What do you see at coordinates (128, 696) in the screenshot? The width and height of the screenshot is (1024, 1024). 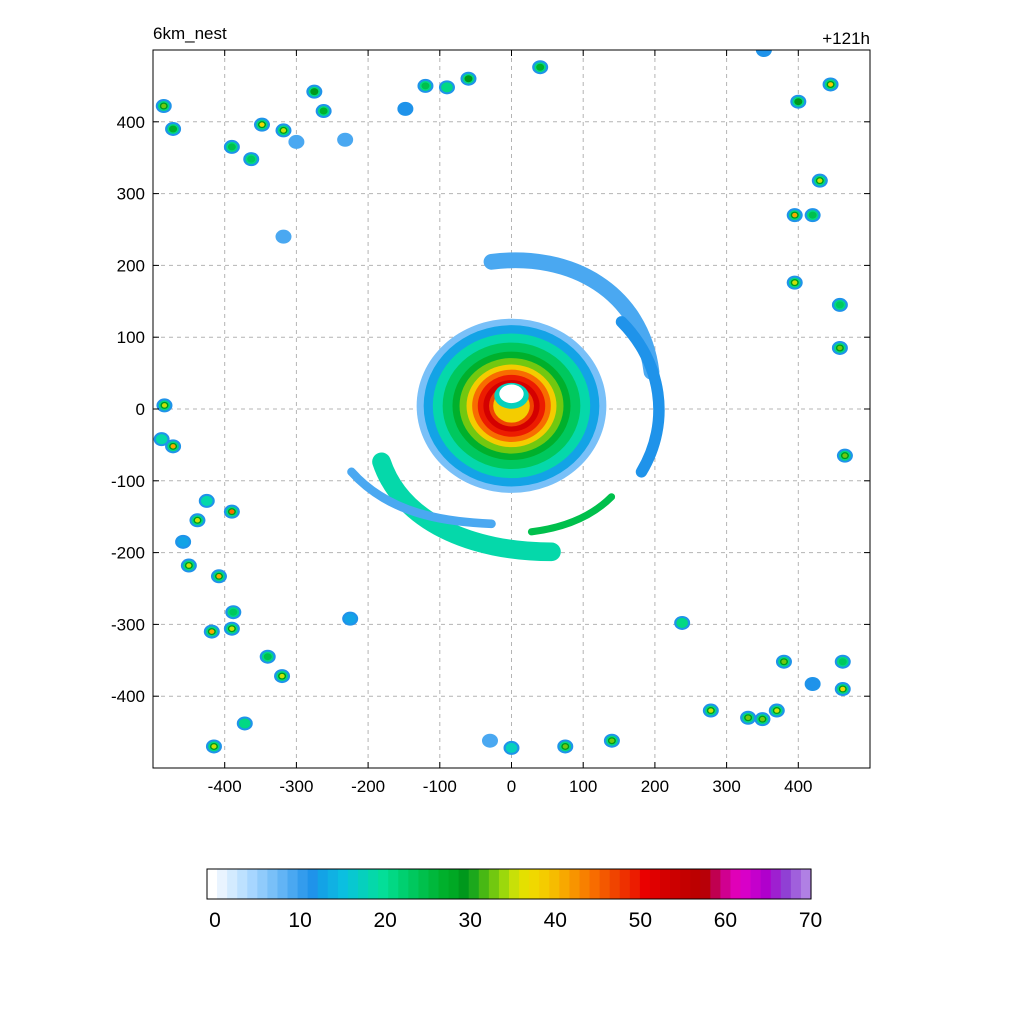 I see `y-tick-label: -400` at bounding box center [128, 696].